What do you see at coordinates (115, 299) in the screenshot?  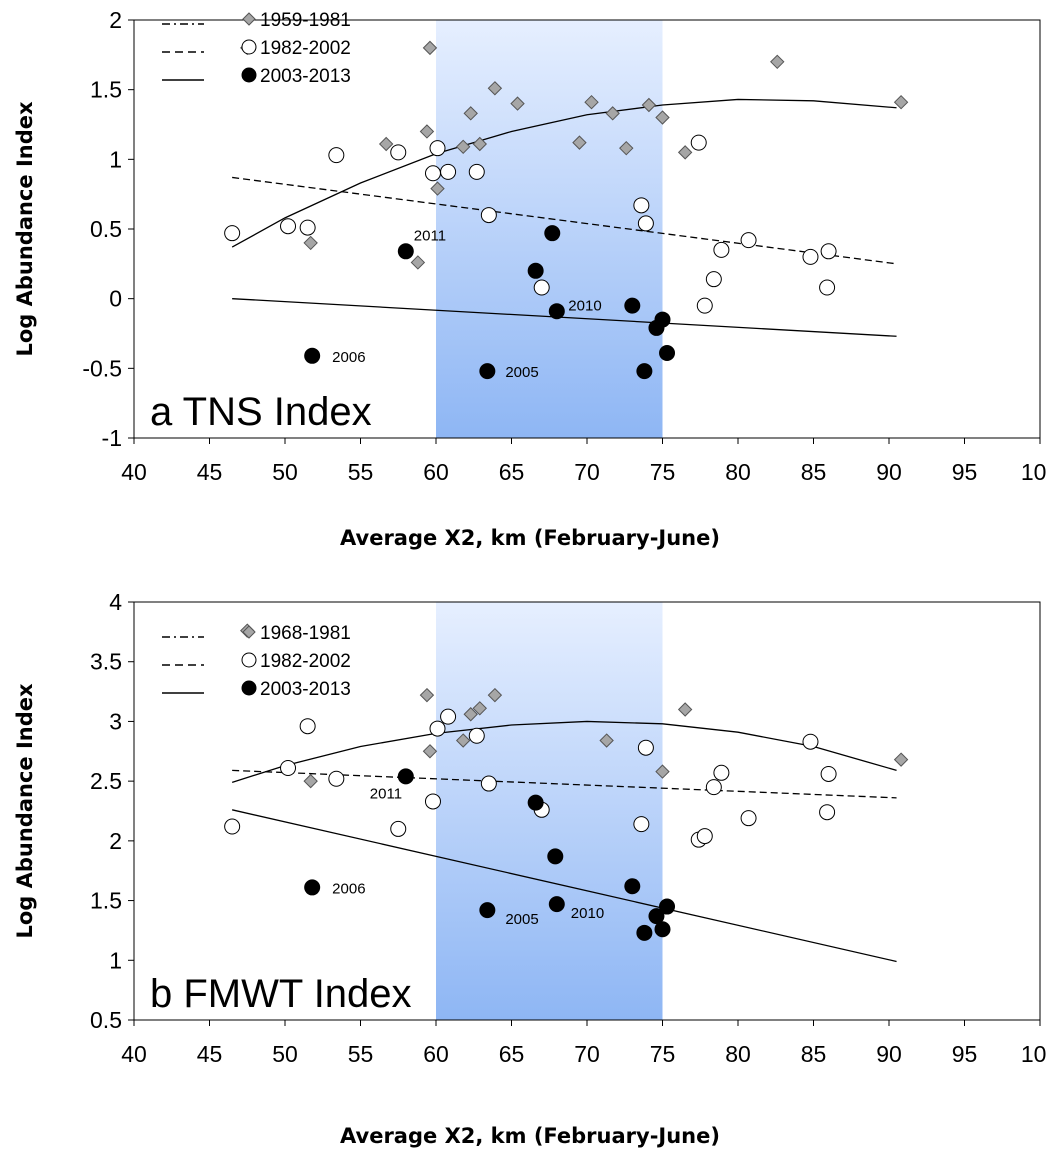 I see `y-tick-label: 0` at bounding box center [115, 299].